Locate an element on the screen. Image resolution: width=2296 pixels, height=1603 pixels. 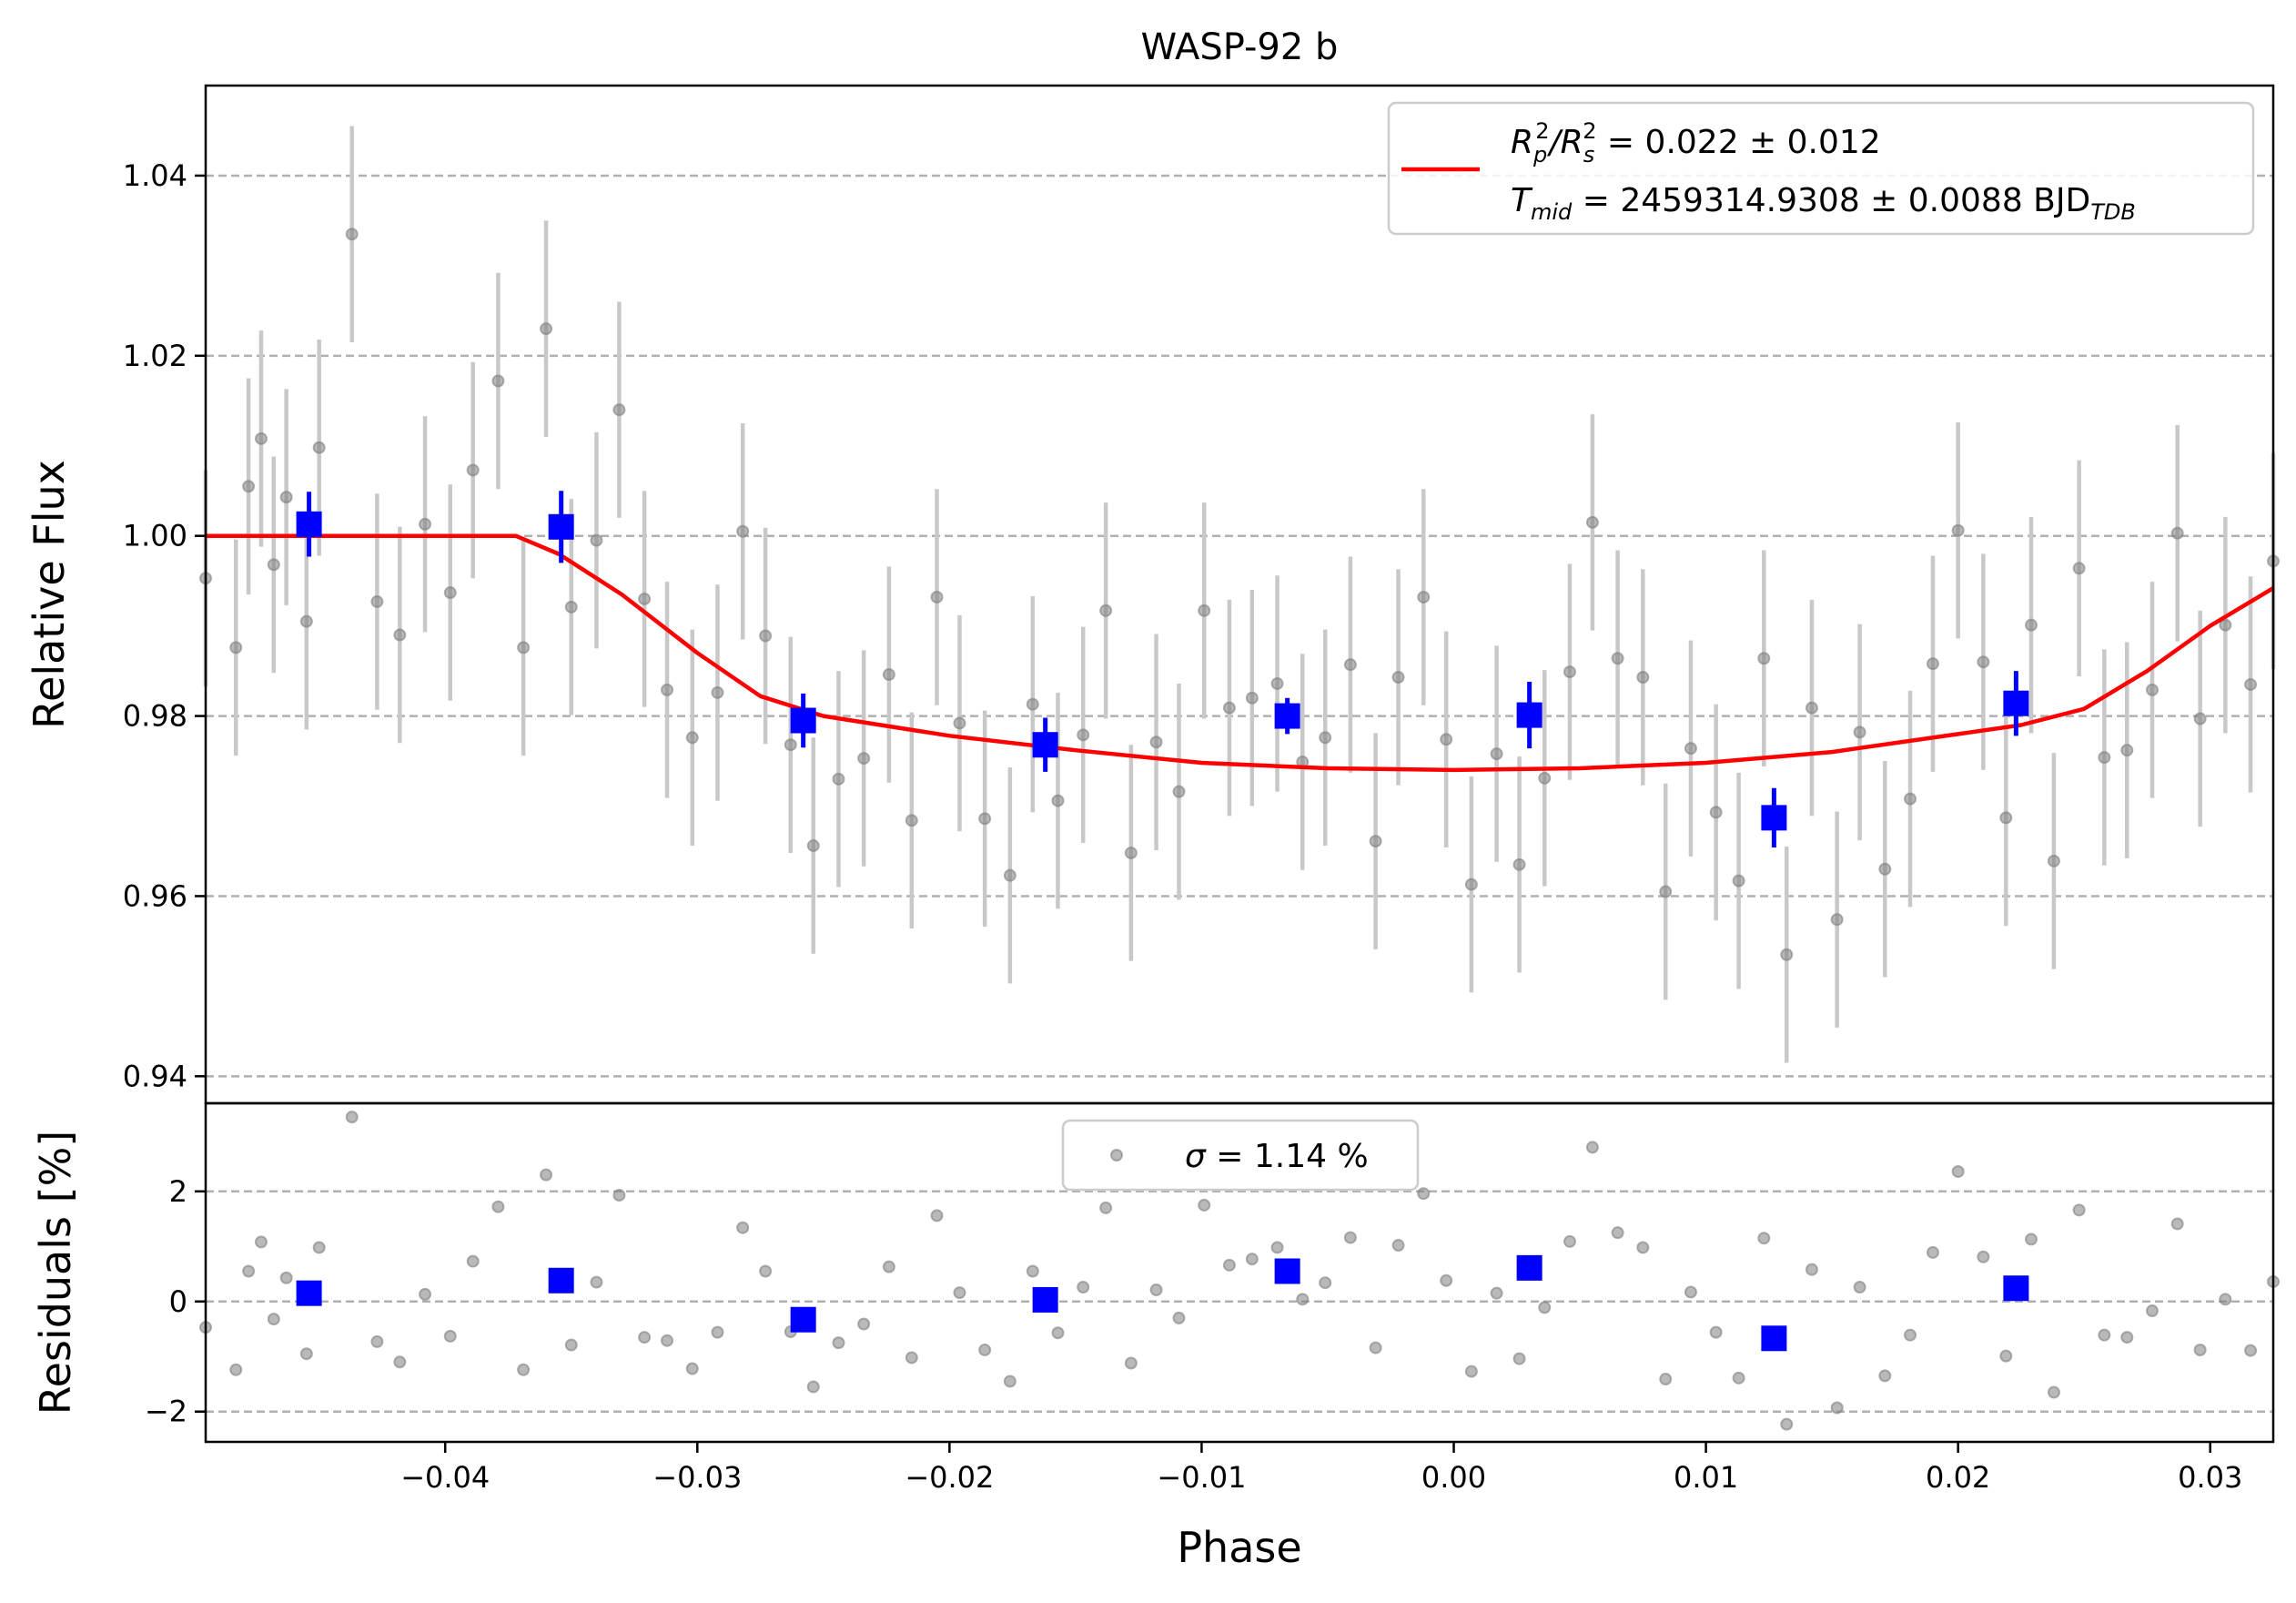
flux-model-curve-group is located at coordinates (1240, 653).